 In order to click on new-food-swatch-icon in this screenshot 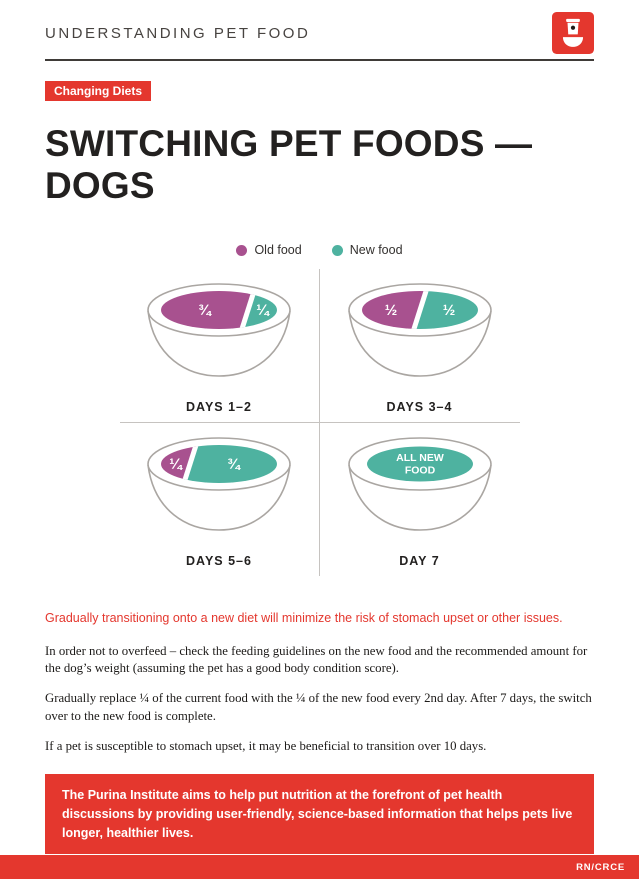, I will do `click(337, 250)`.